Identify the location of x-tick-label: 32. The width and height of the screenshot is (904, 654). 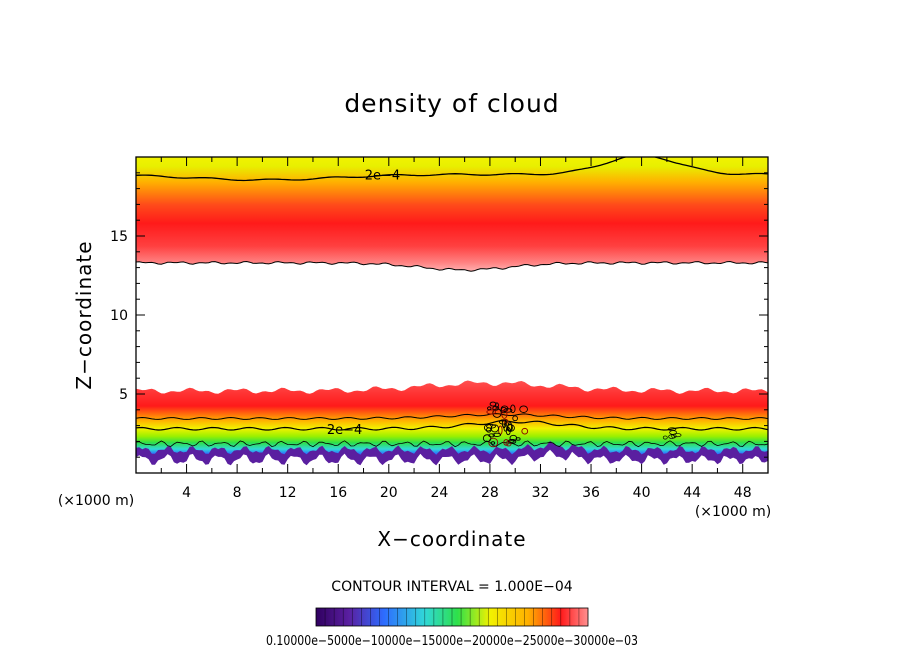
(541, 493).